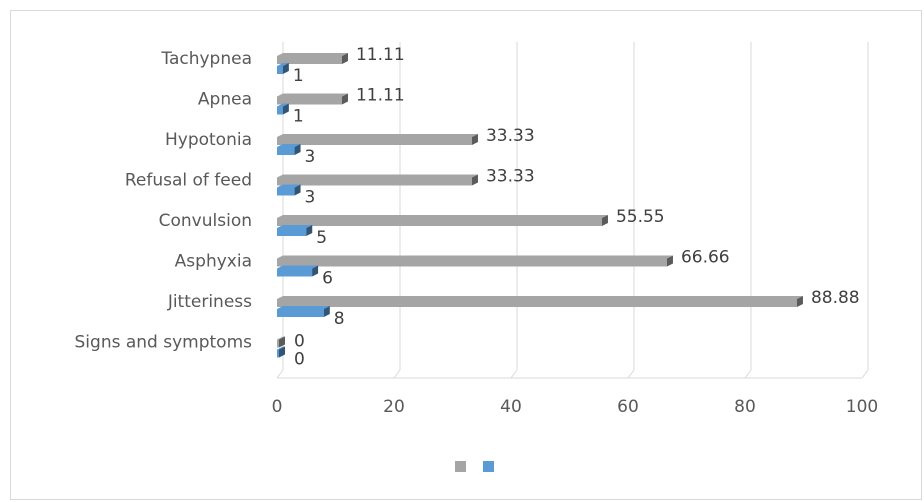 The height and width of the screenshot is (502, 924). Describe the element at coordinates (209, 302) in the screenshot. I see `category-label: Jitteriness` at that location.